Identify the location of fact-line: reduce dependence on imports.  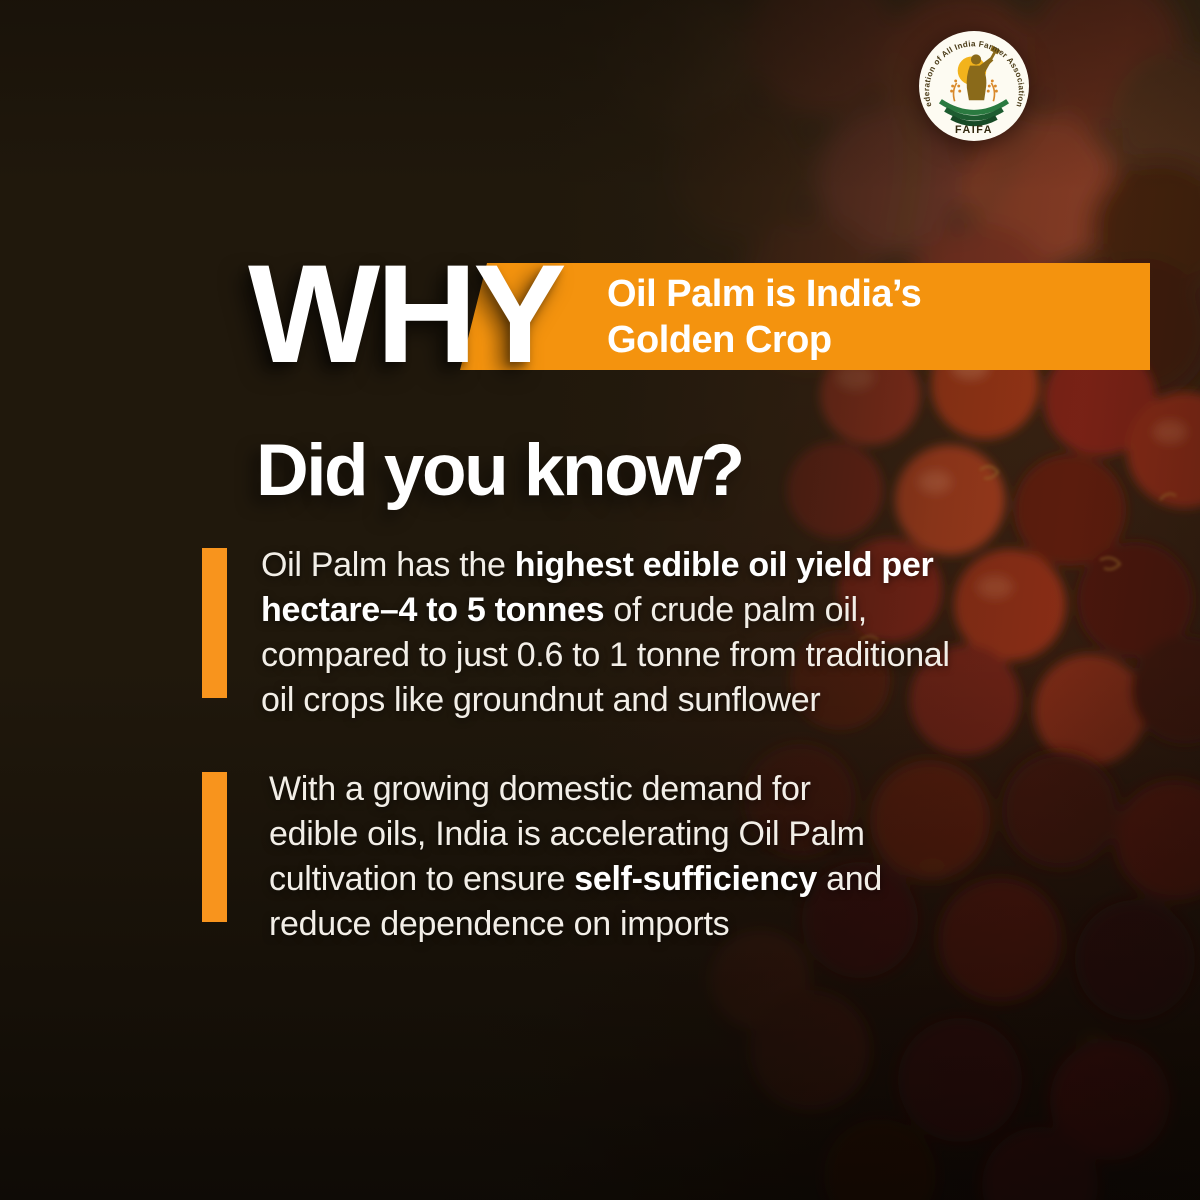
(575, 924).